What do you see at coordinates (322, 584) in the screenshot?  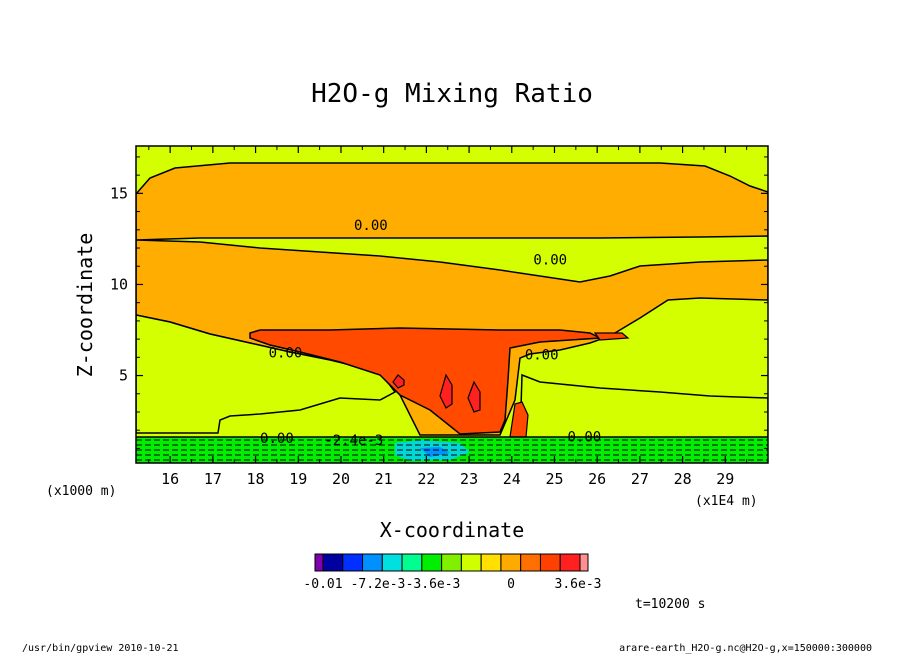 I see `colorbar-label: -0.01` at bounding box center [322, 584].